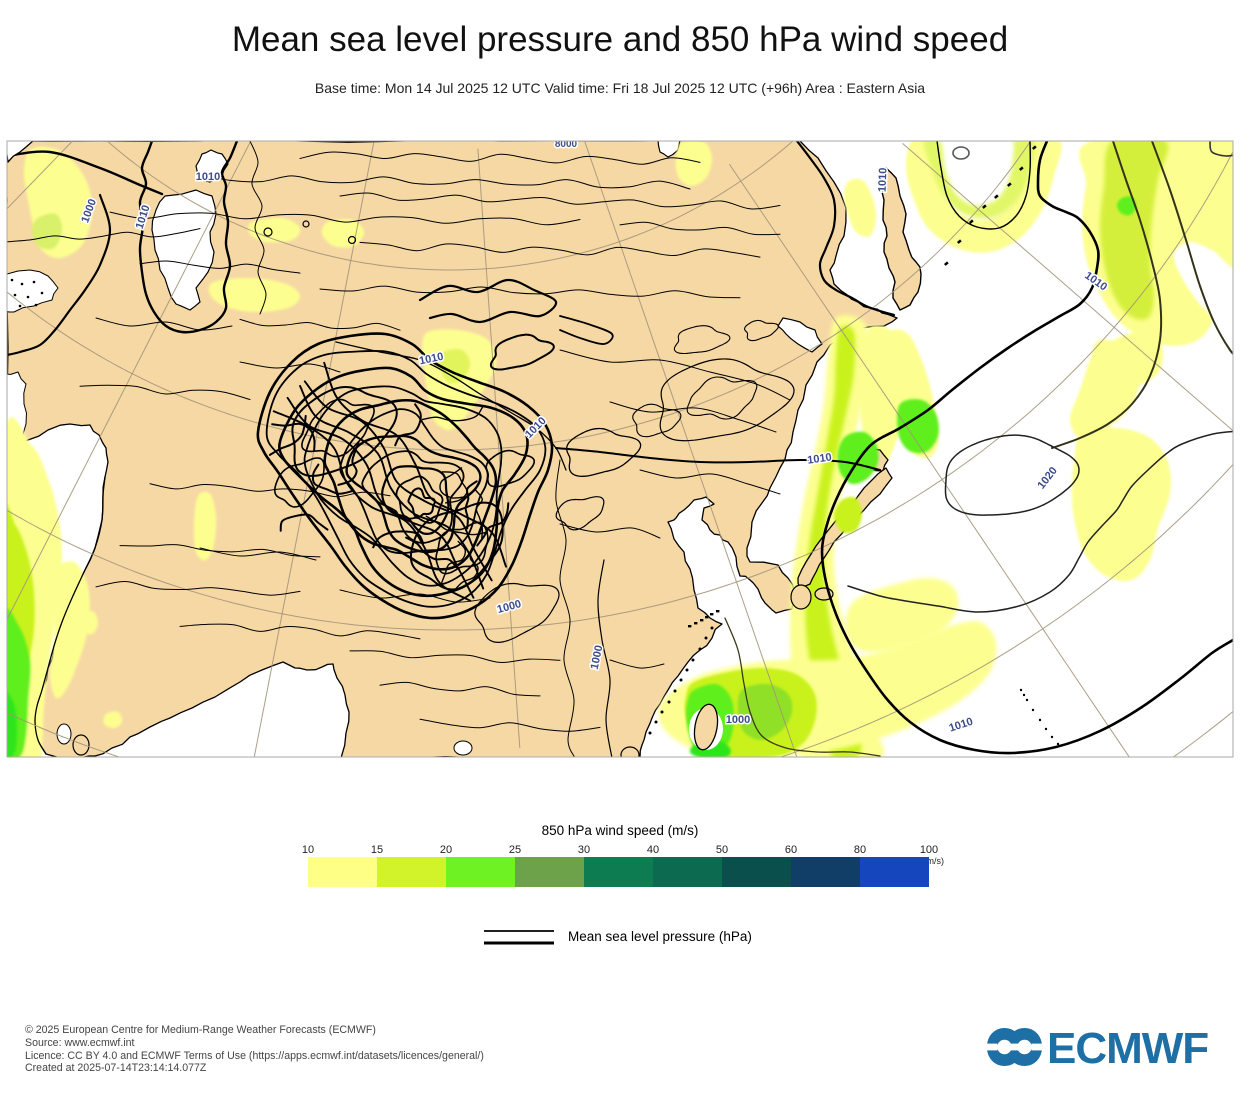 The image size is (1240, 1116). What do you see at coordinates (1127, 1048) in the screenshot?
I see `svg-text: ECMWF` at bounding box center [1127, 1048].